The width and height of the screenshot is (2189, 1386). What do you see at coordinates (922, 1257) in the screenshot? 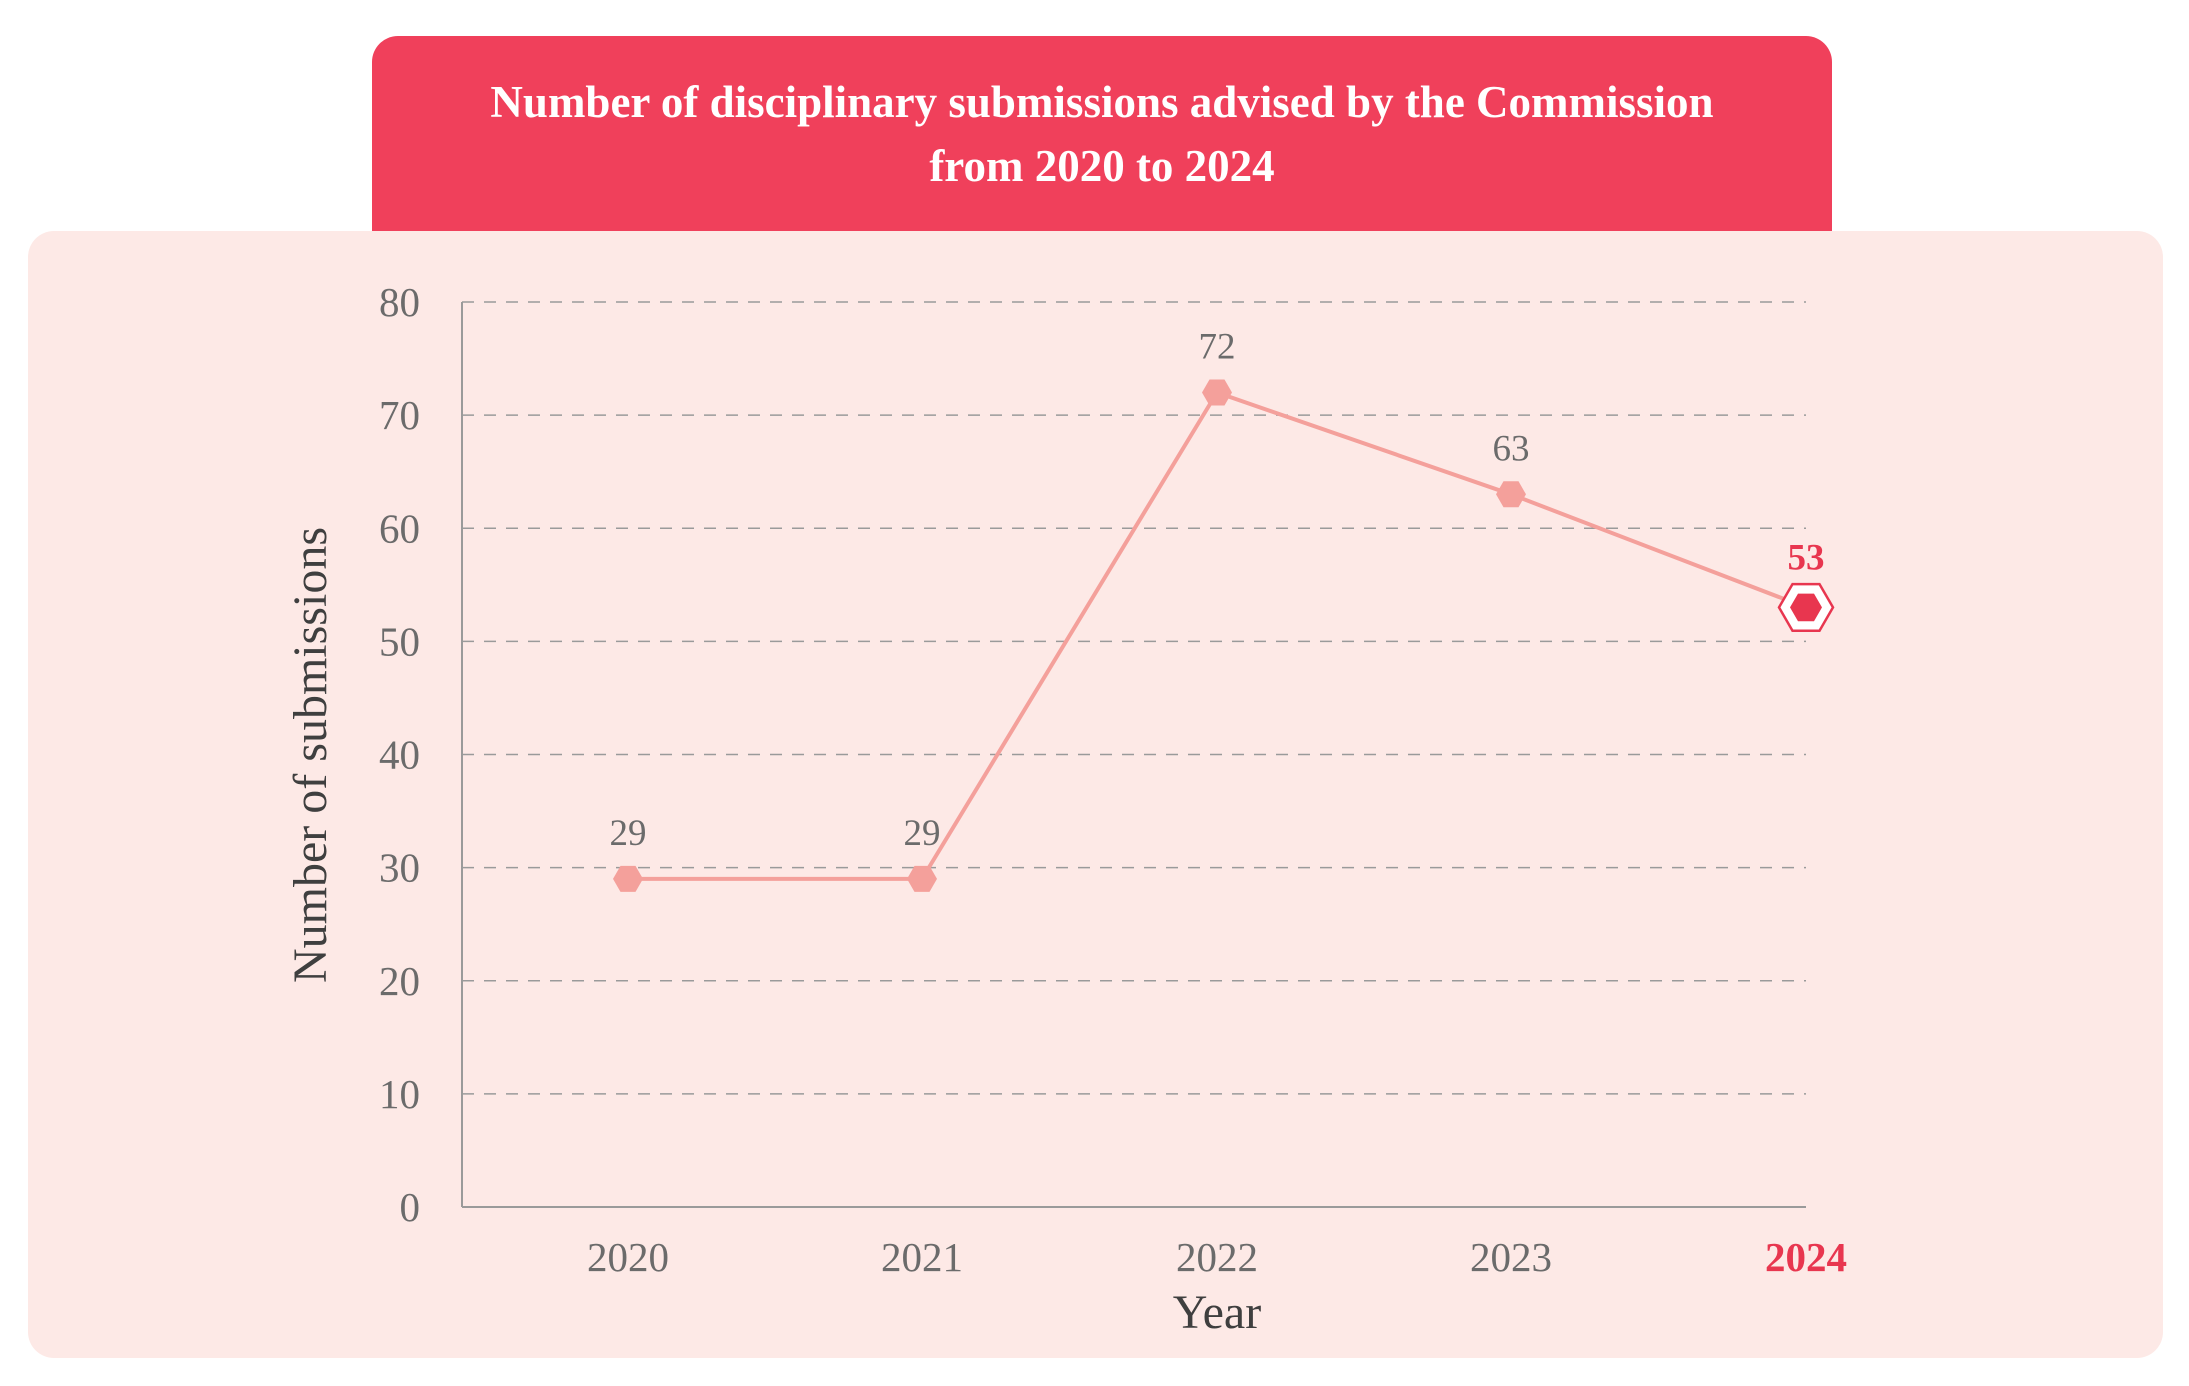
I see `x-tick-label-2021: 2021` at bounding box center [922, 1257].